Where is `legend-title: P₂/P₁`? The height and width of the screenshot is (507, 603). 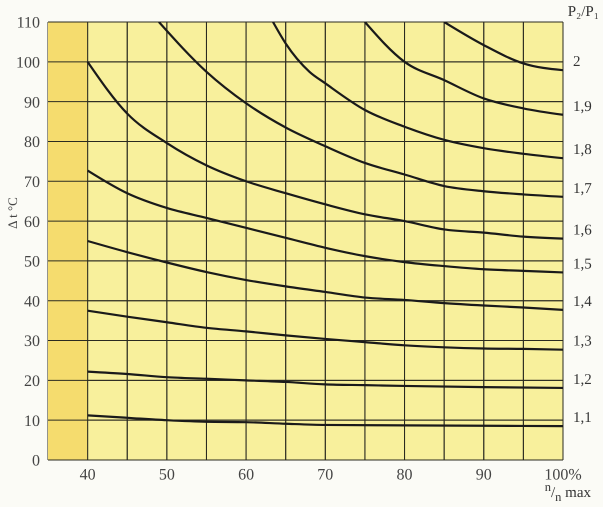
legend-title: P₂/P₁ is located at coordinates (583, 12).